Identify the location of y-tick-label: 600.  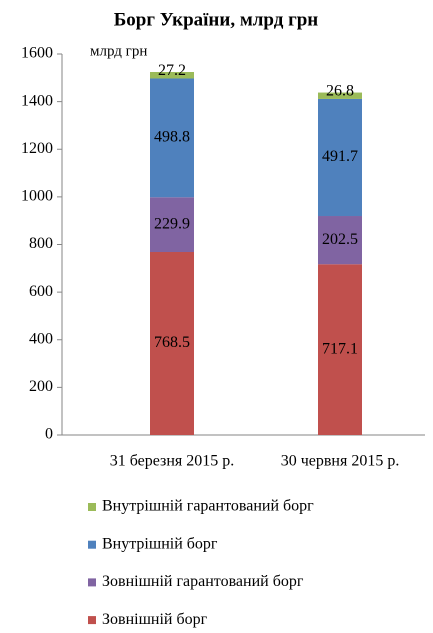
(41, 291).